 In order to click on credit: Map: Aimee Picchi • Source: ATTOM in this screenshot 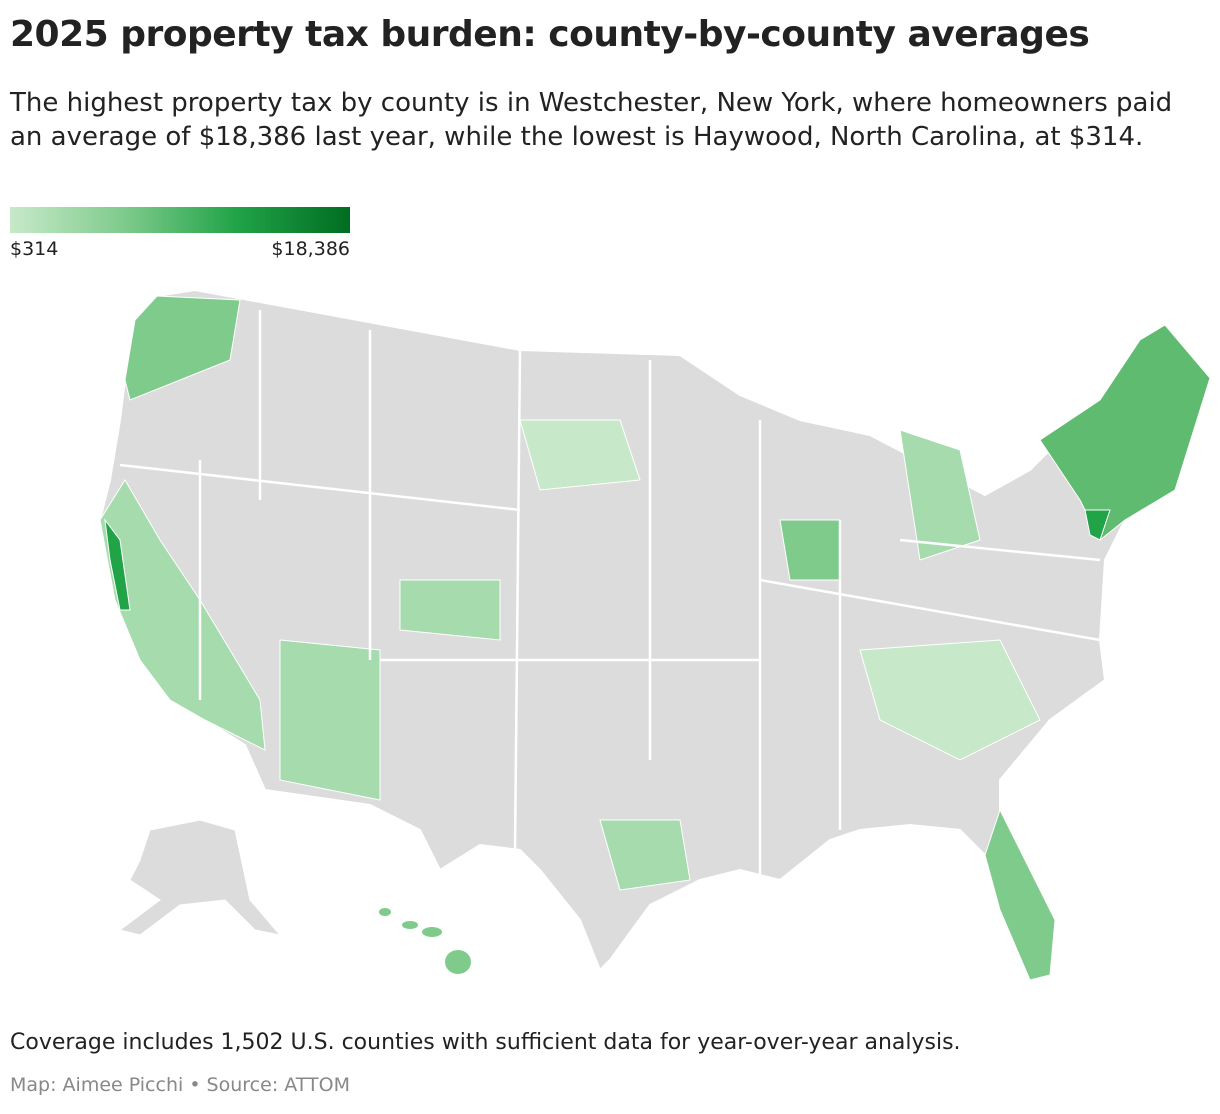, I will do `click(180, 1085)`.